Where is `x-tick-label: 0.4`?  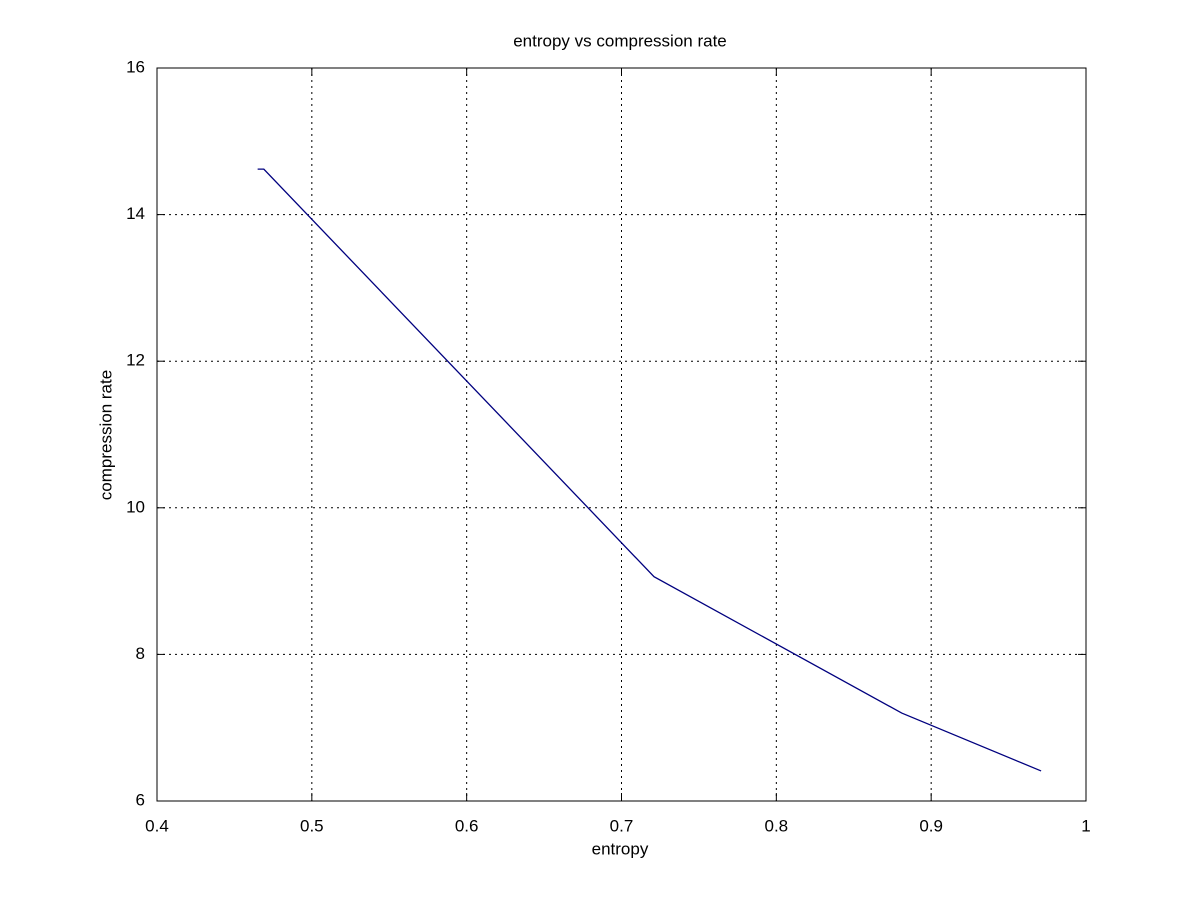
x-tick-label: 0.4 is located at coordinates (157, 825).